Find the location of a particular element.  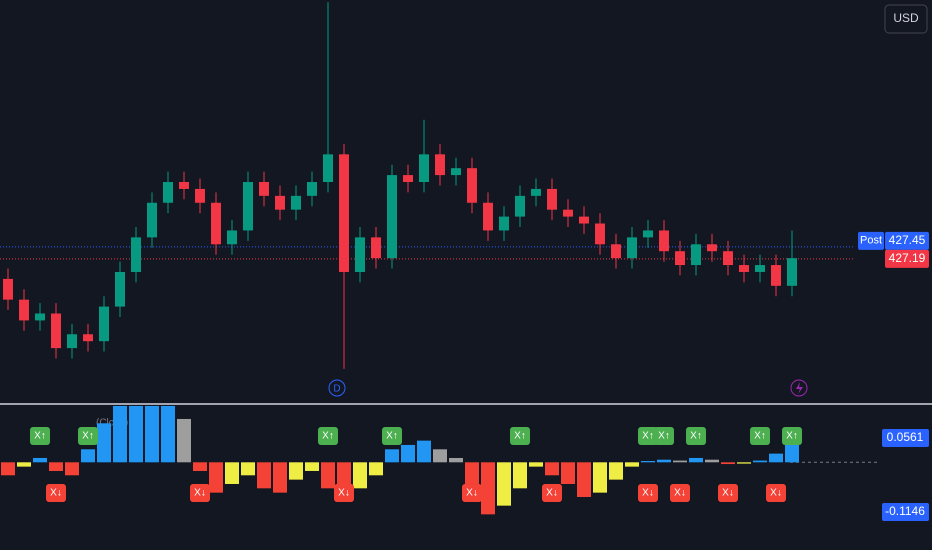

last-price-label: 427.19 is located at coordinates (907, 258).